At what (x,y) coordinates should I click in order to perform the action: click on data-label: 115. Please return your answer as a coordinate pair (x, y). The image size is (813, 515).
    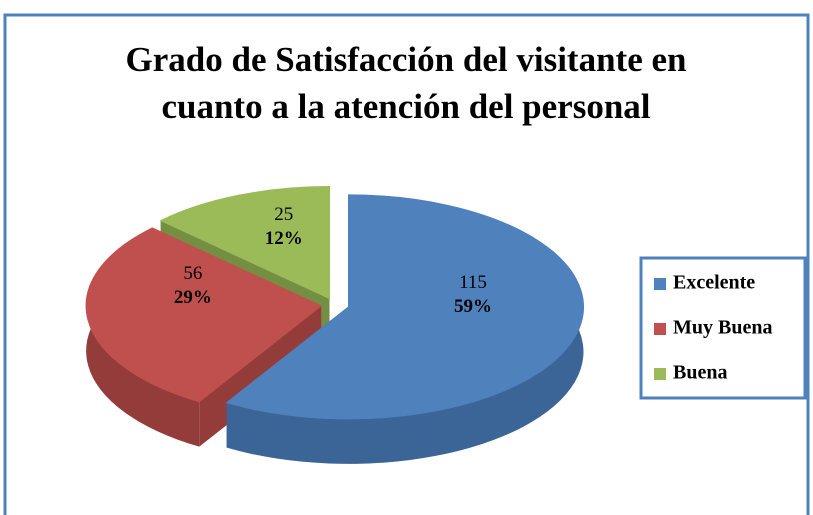
    Looking at the image, I should click on (473, 282).